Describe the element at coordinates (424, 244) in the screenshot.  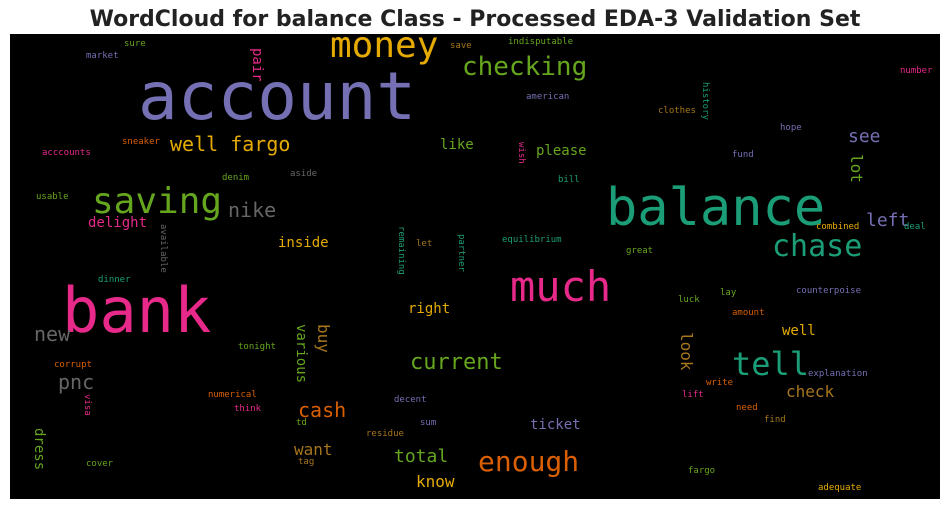
I see `word-let: let` at that location.